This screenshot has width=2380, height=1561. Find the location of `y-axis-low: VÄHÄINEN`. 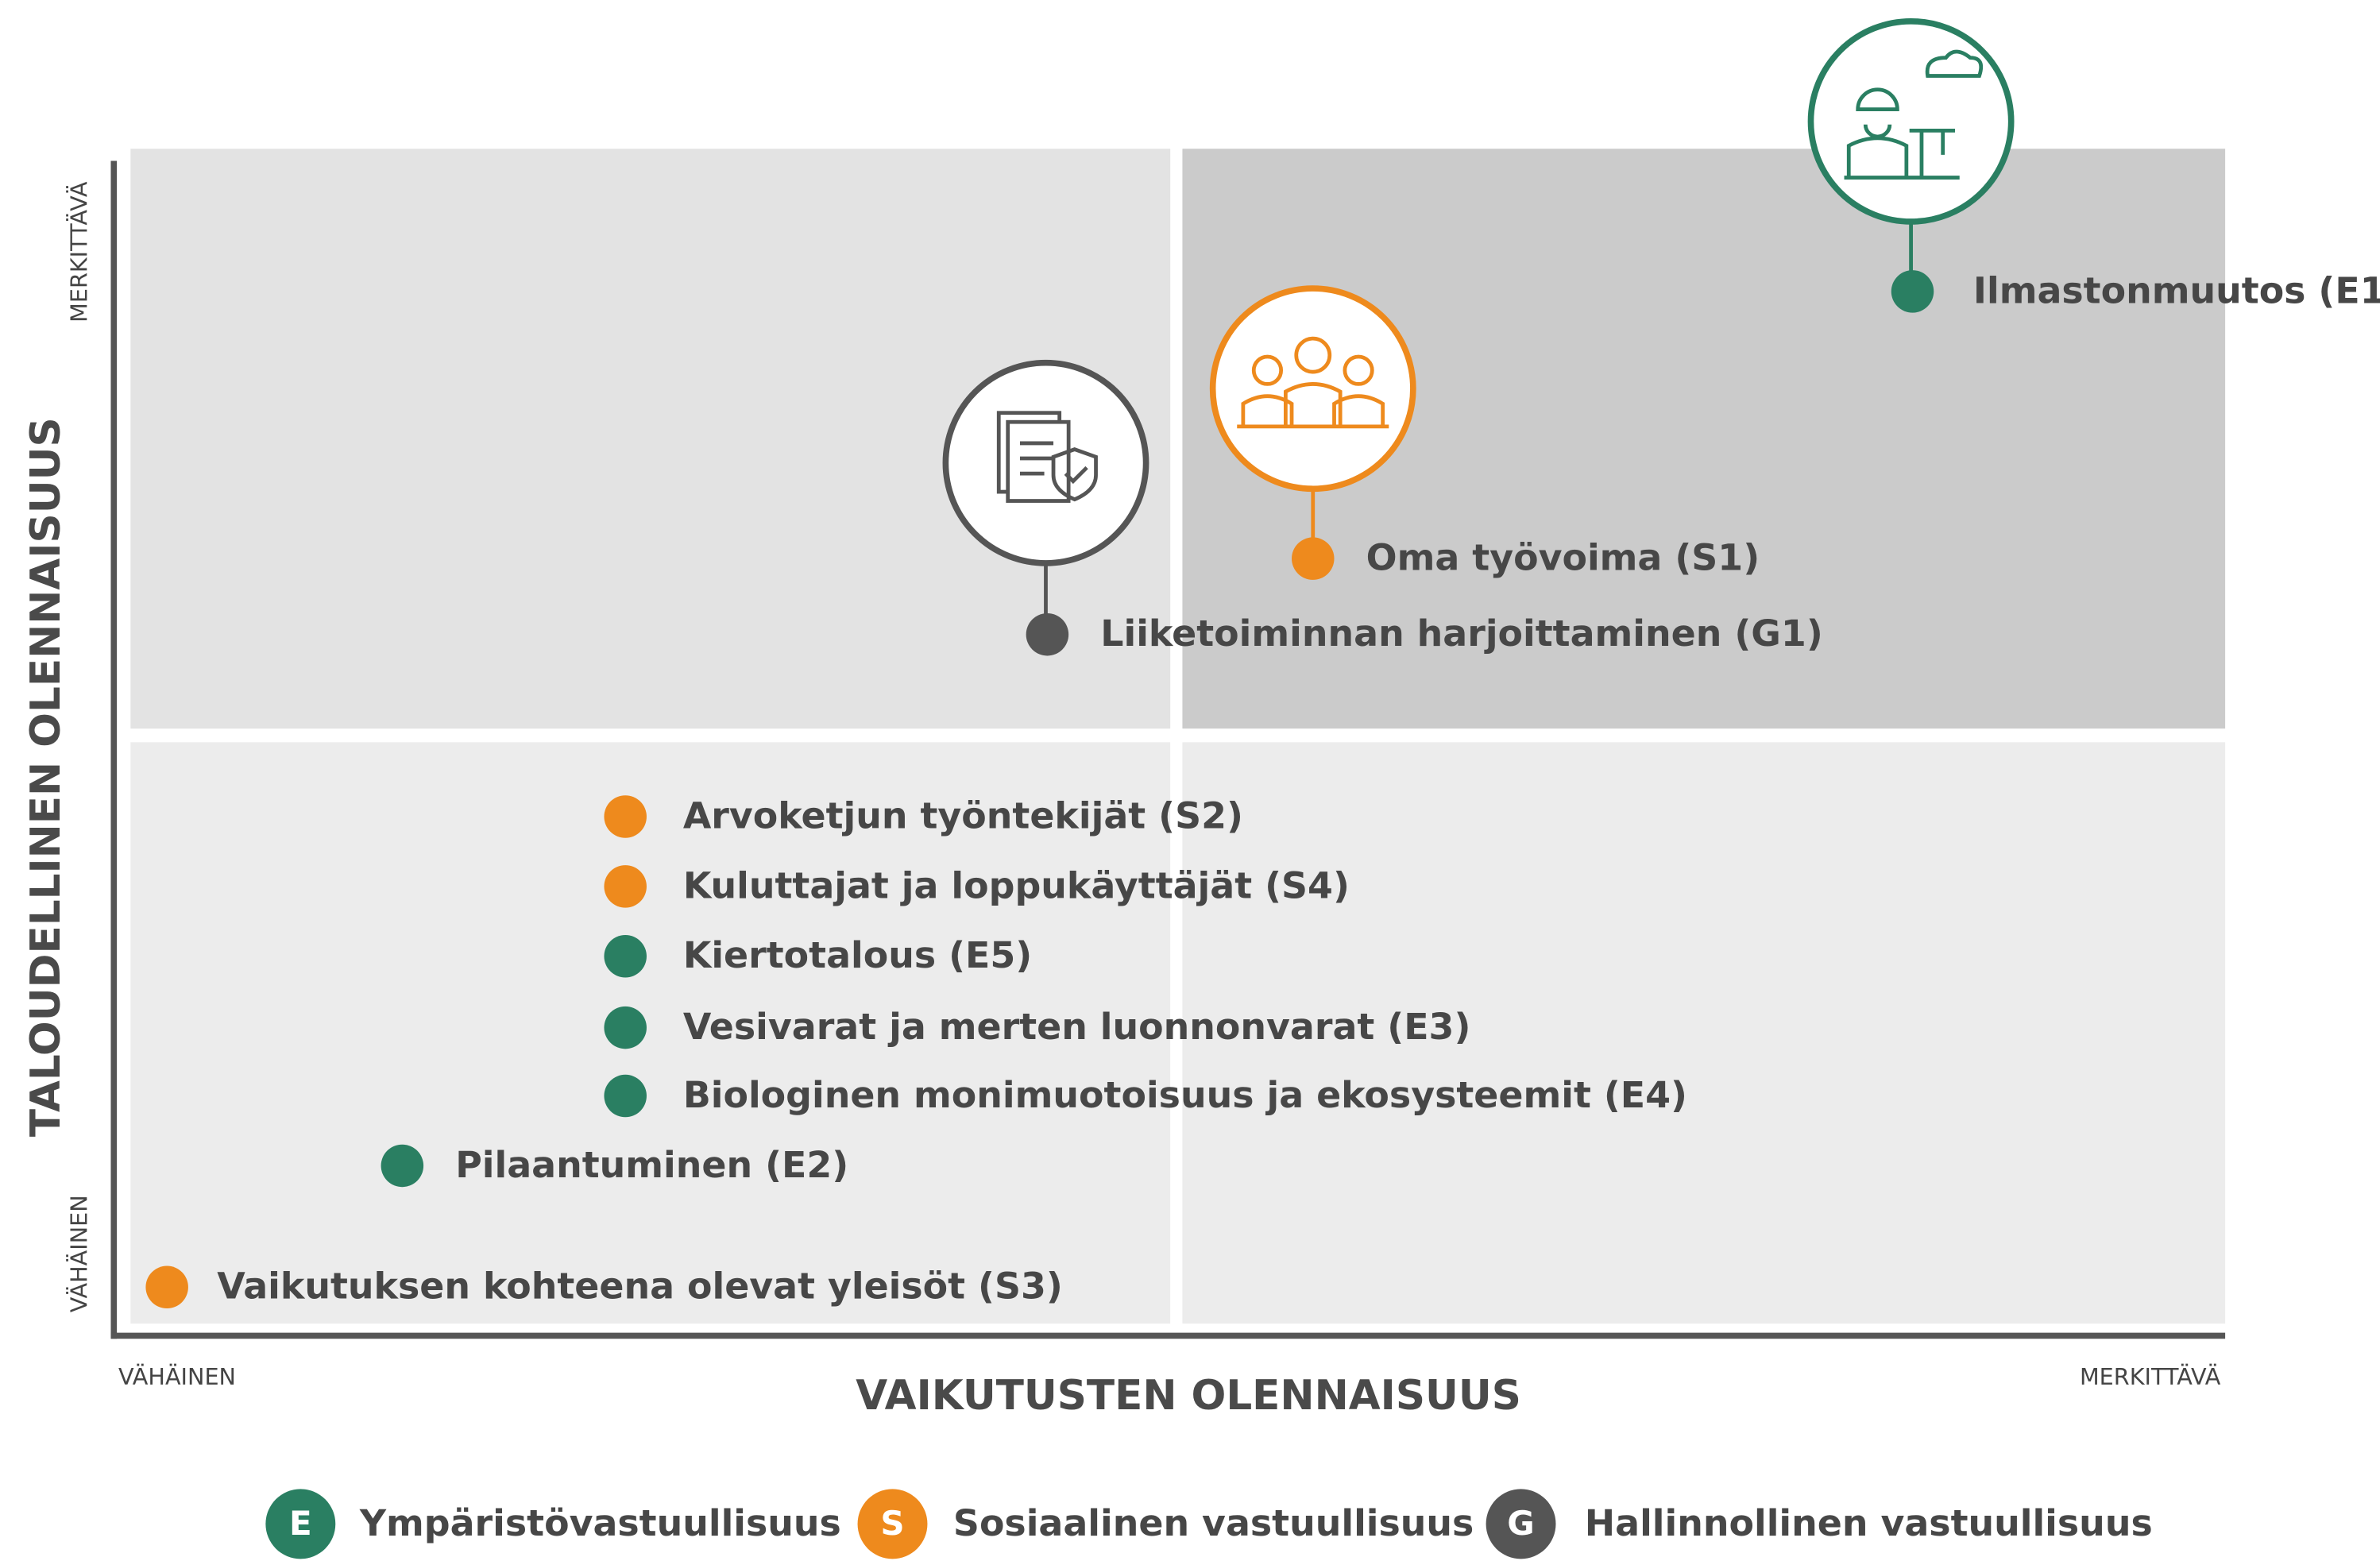

y-axis-low: VÄHÄINEN is located at coordinates (78, 1253).